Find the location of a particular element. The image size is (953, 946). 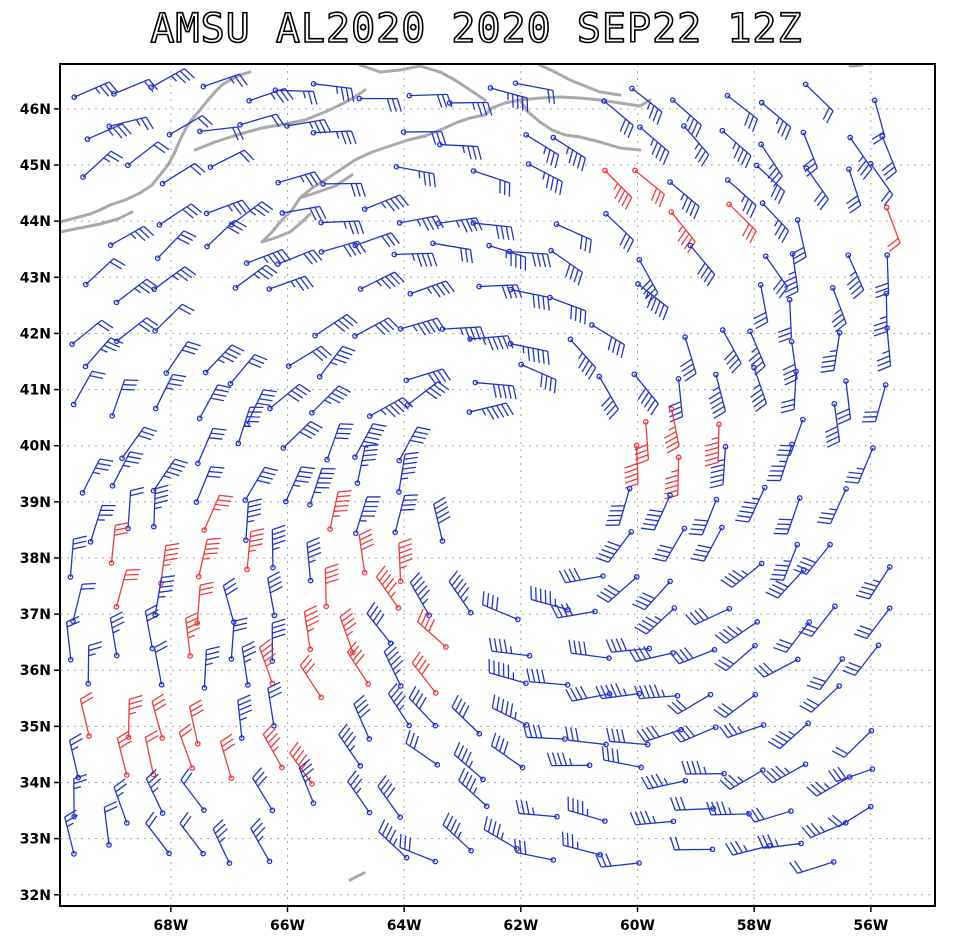

lat-tick-label: 36N is located at coordinates (35, 671).